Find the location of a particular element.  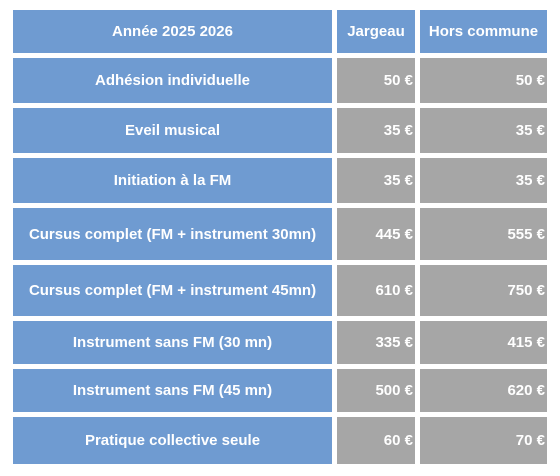

price-hors-commune: 750 € is located at coordinates (483, 290).